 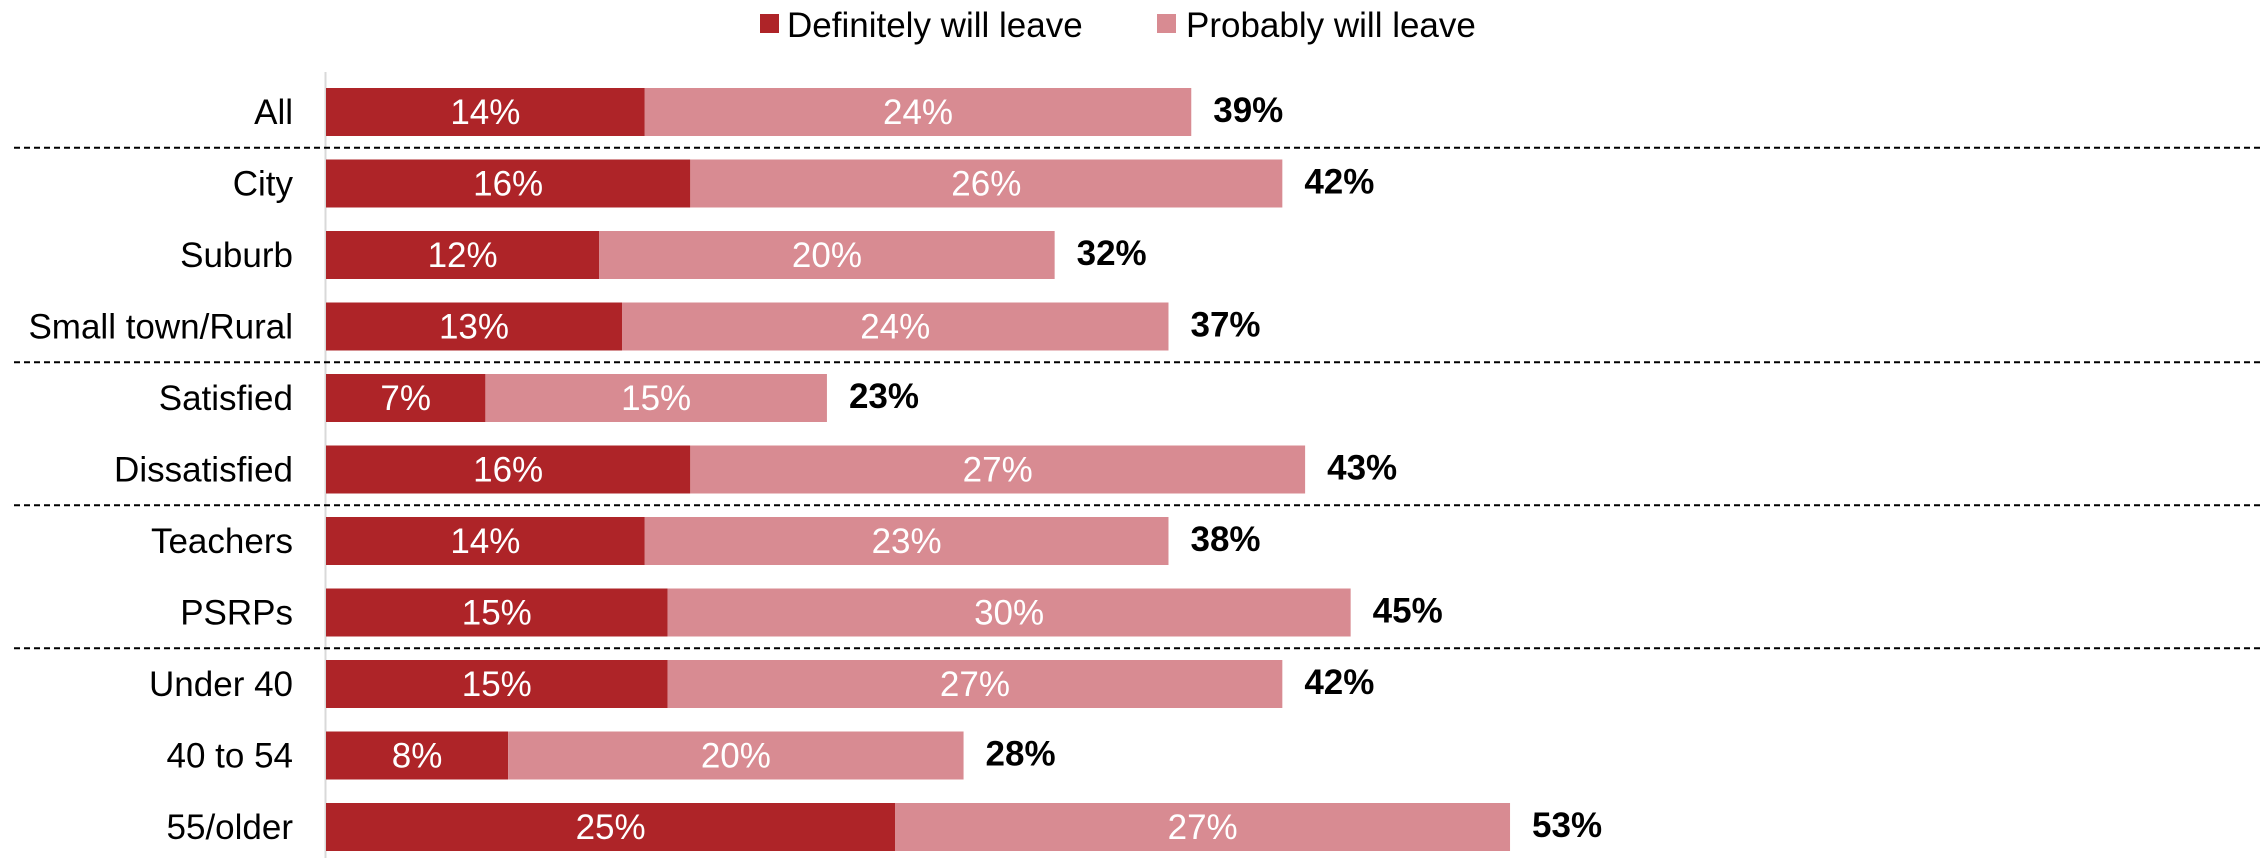 What do you see at coordinates (160, 327) in the screenshot?
I see `category-label: Small town/Rural` at bounding box center [160, 327].